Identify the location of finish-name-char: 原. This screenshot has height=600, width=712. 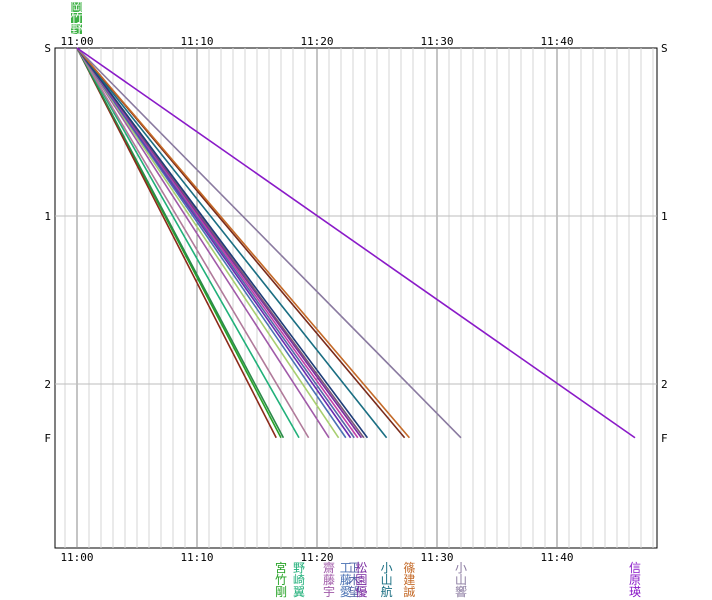
(635, 580).